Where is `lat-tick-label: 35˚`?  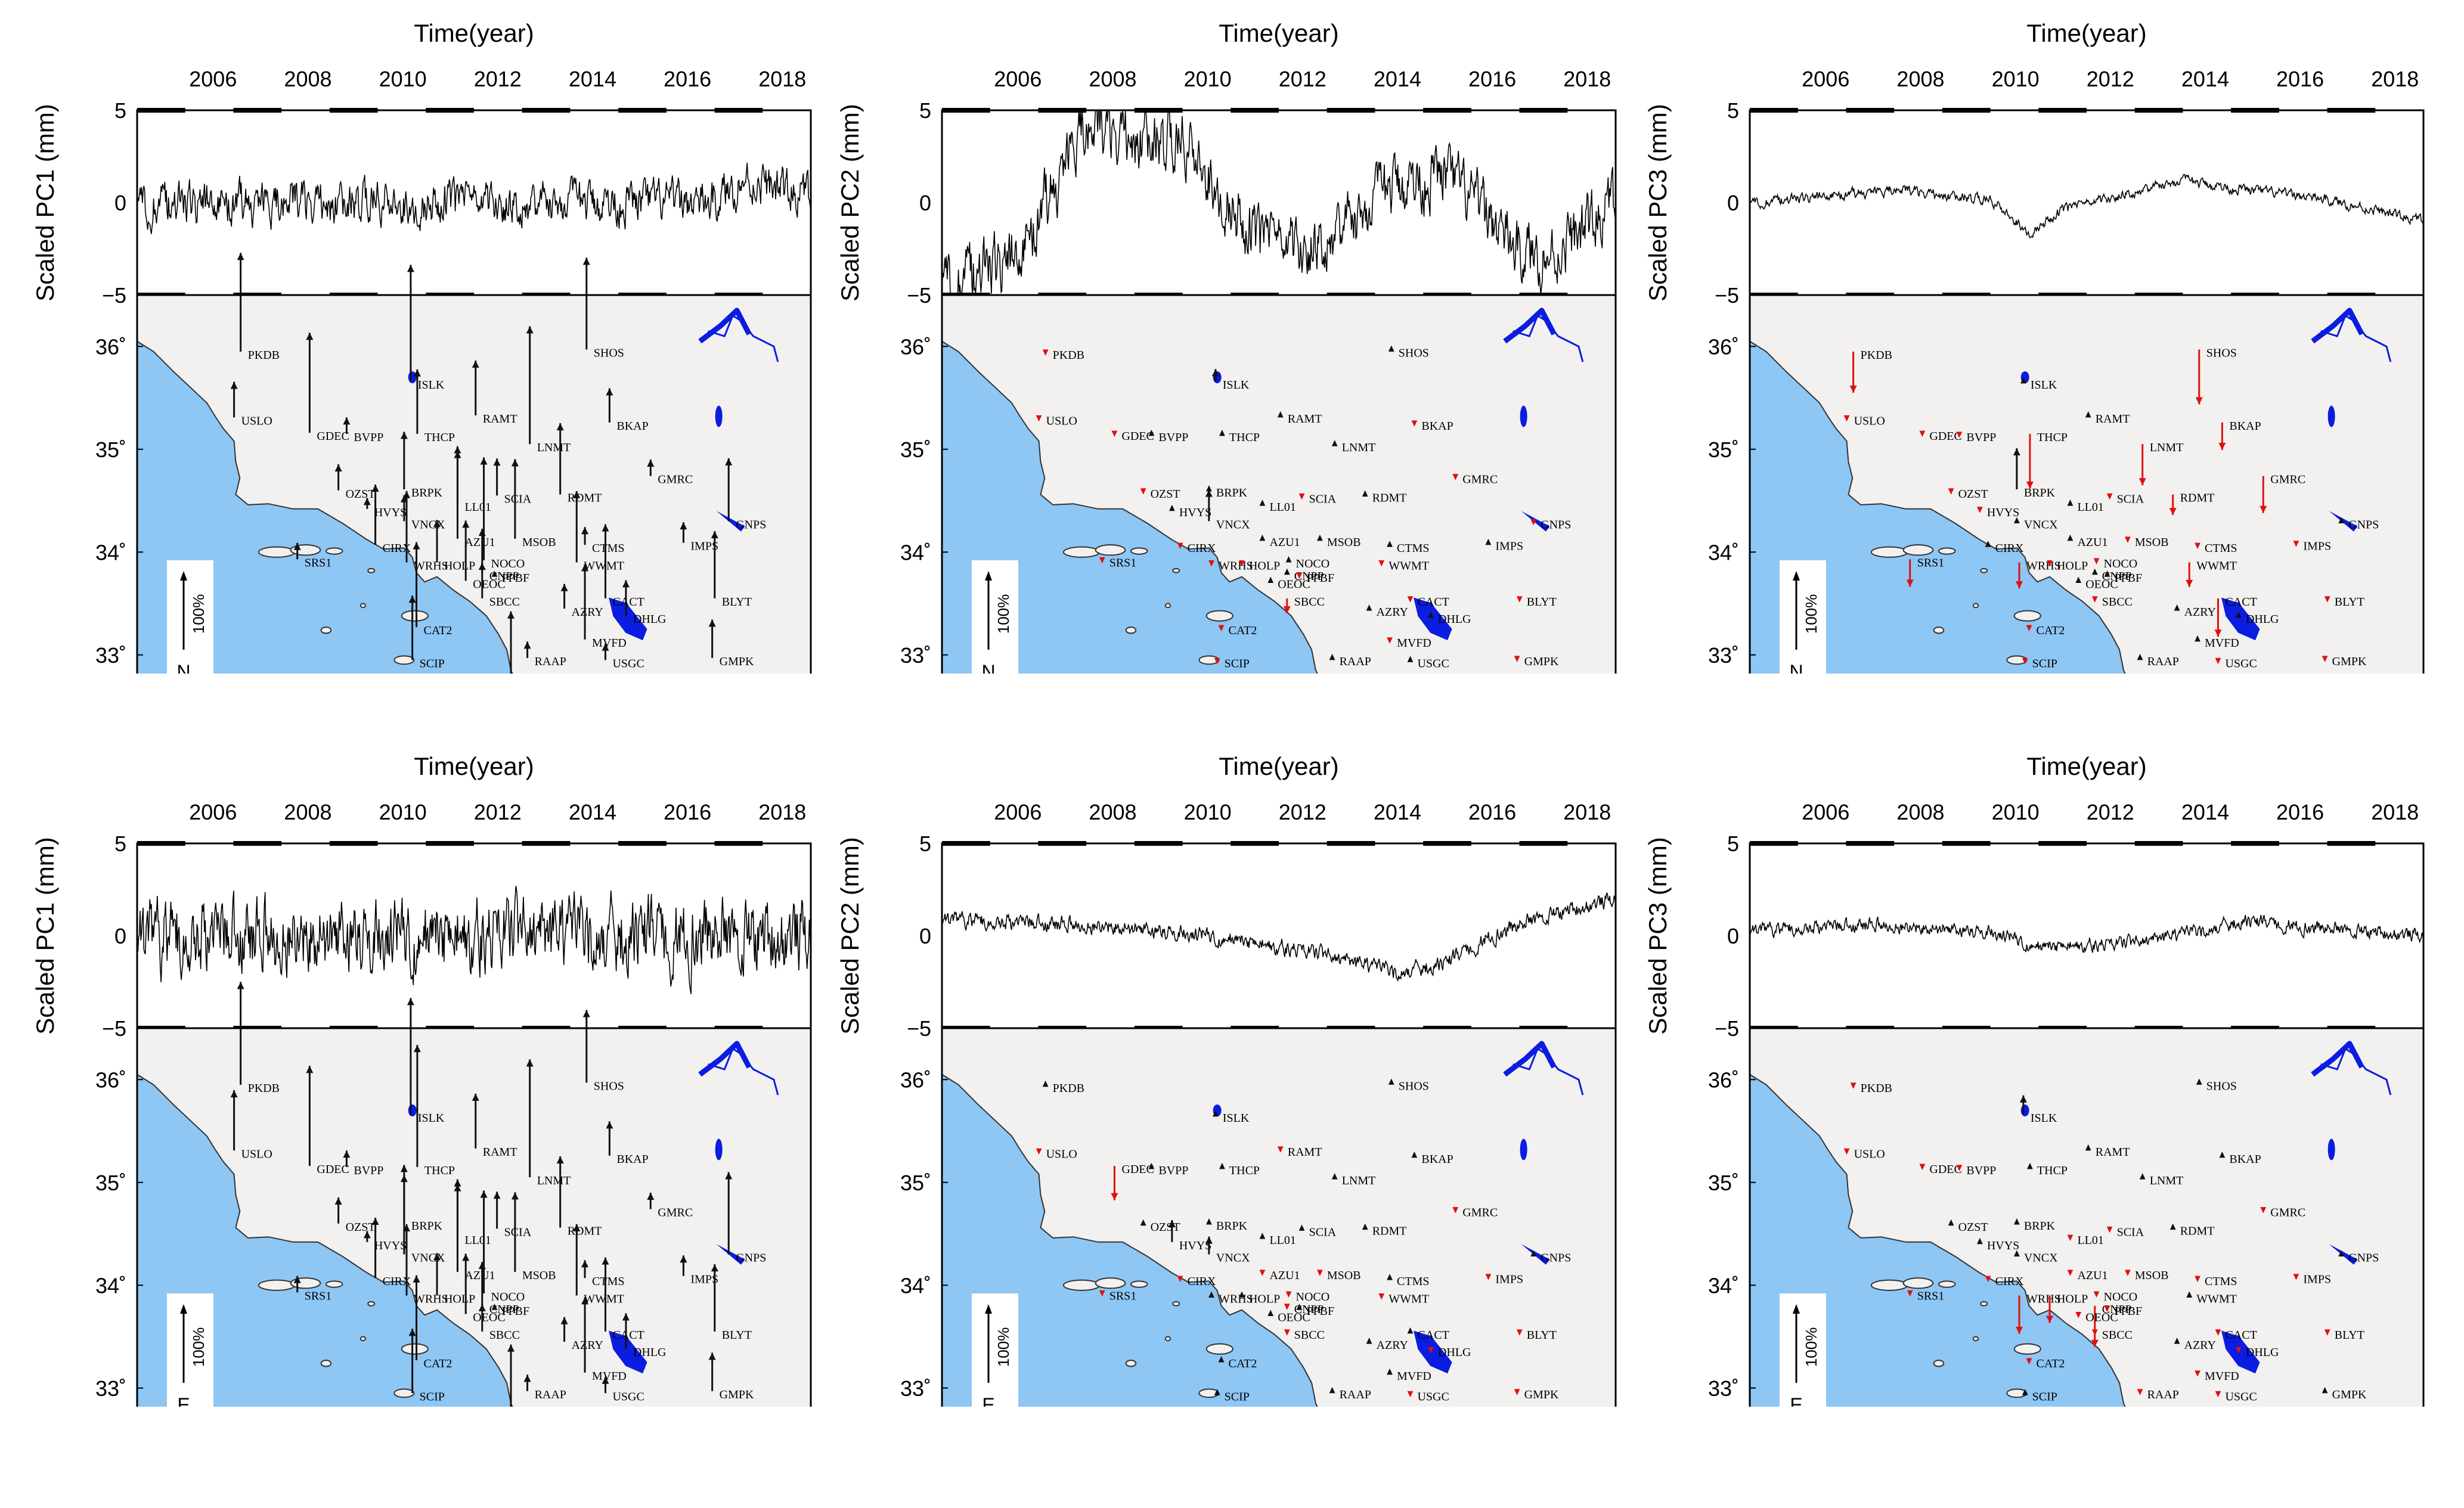
lat-tick-label: 35˚ is located at coordinates (1724, 1183).